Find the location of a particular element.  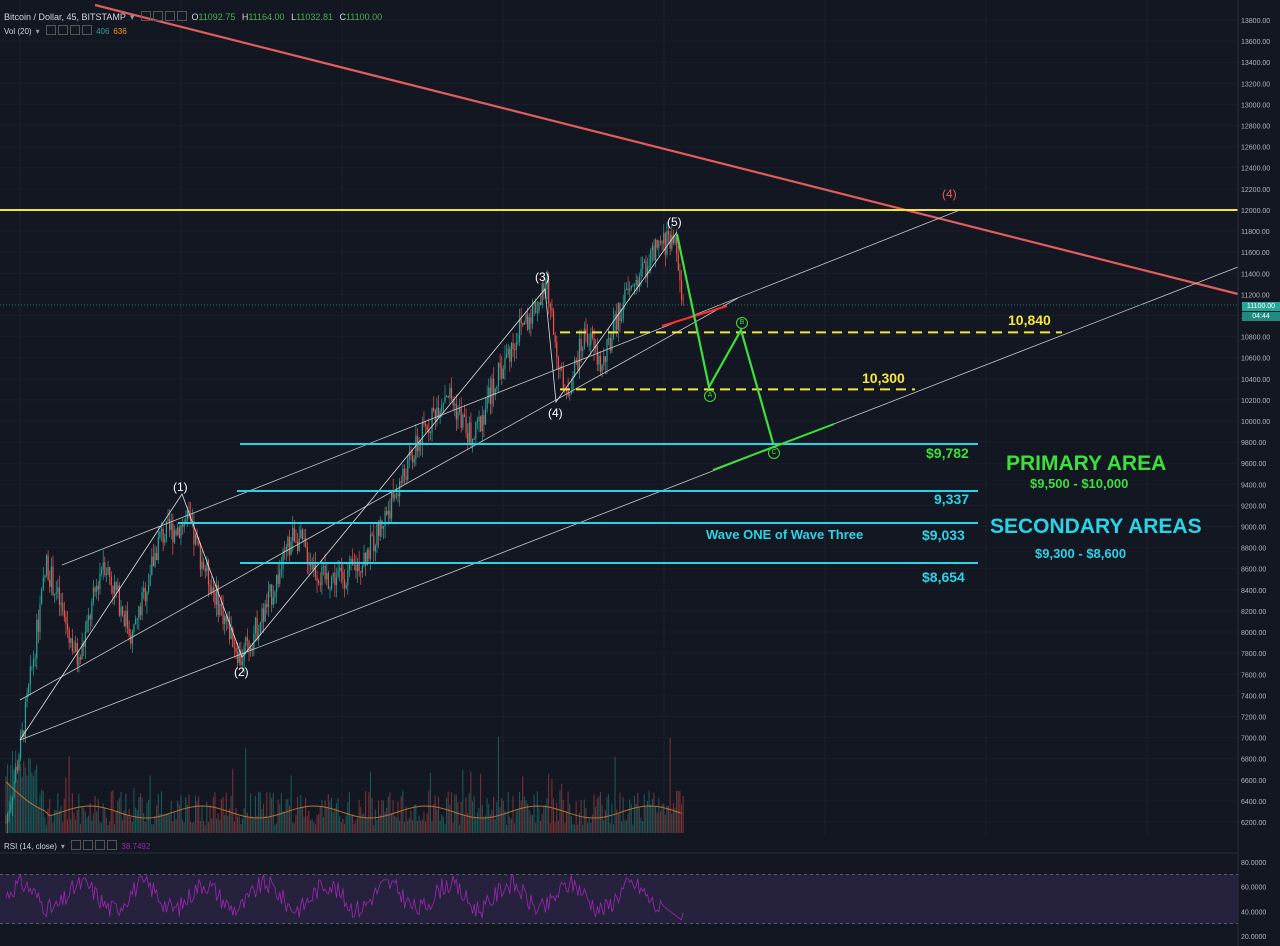

price-tick-label: 10200.00 is located at coordinates (1255, 401).